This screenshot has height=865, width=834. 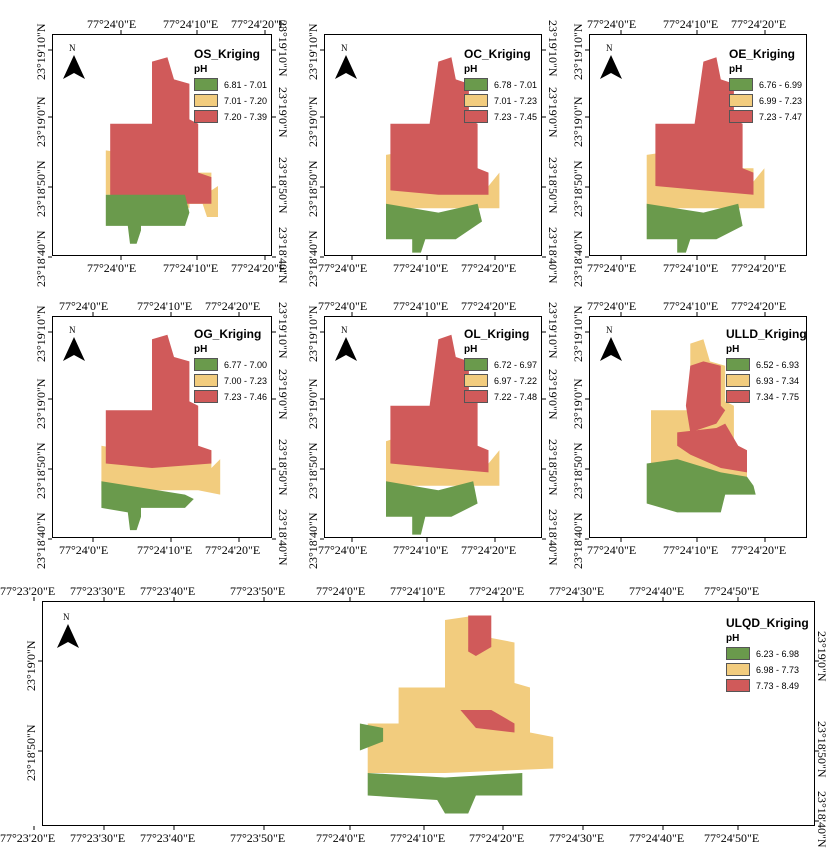 I want to click on ph-zone-mid, so click(x=460, y=694).